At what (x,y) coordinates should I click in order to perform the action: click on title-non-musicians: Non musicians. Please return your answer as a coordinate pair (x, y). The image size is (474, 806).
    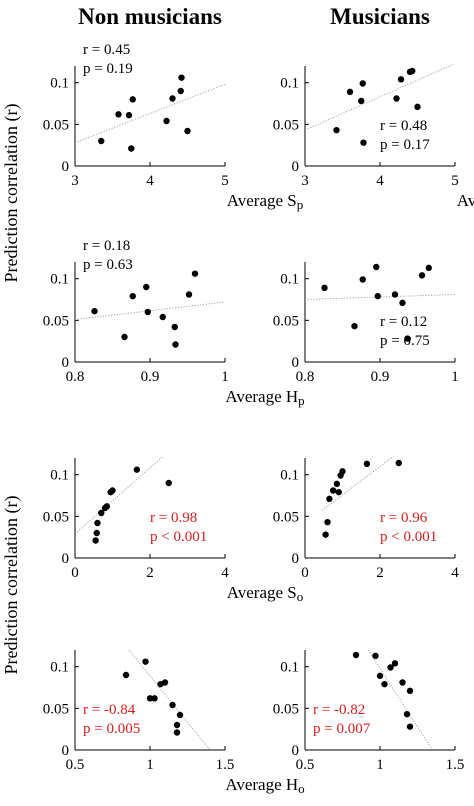
    Looking at the image, I should click on (150, 16).